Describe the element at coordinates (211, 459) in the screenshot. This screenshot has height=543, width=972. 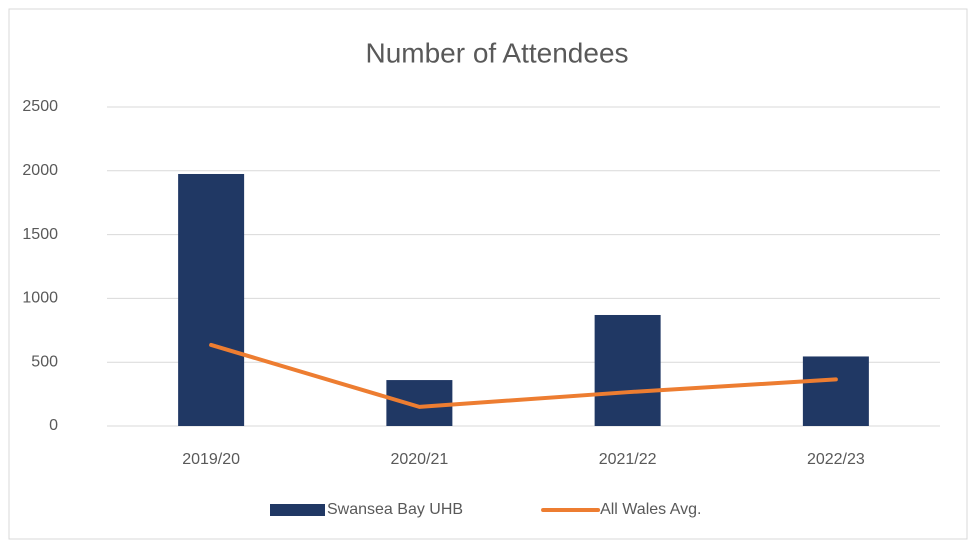
I see `x-tick-label: 2019/20` at that location.